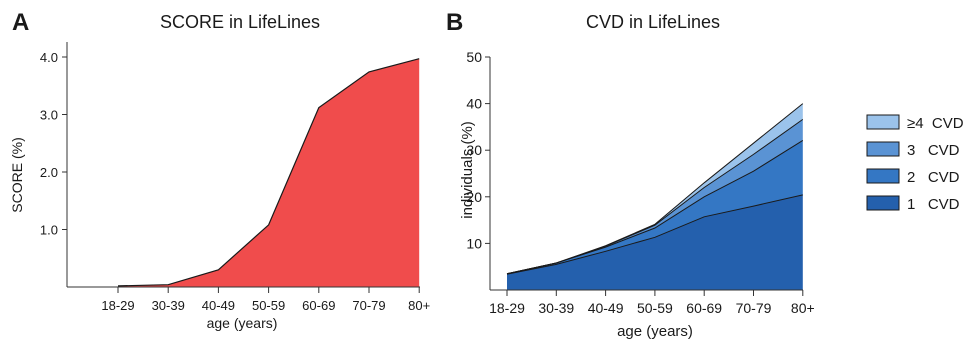 The image size is (969, 344). What do you see at coordinates (49, 230) in the screenshot?
I see `panel-a-y-tick-label: 1.0` at bounding box center [49, 230].